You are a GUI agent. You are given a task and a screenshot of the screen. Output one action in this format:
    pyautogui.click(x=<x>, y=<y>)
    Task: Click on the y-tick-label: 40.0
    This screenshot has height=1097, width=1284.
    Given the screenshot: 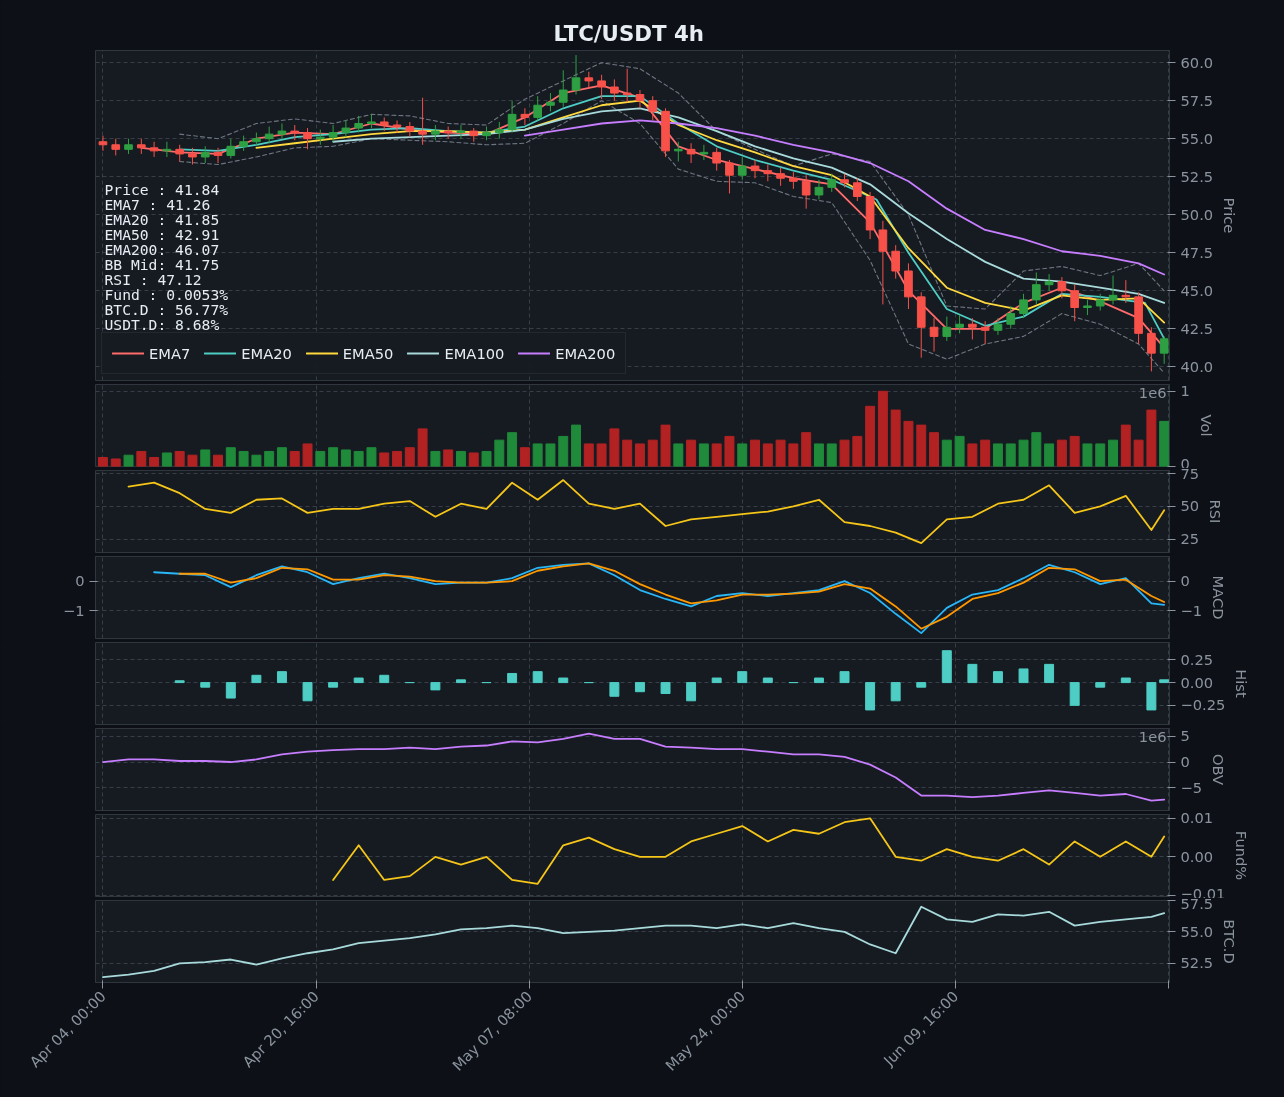 What is the action you would take?
    pyautogui.click(x=1197, y=366)
    